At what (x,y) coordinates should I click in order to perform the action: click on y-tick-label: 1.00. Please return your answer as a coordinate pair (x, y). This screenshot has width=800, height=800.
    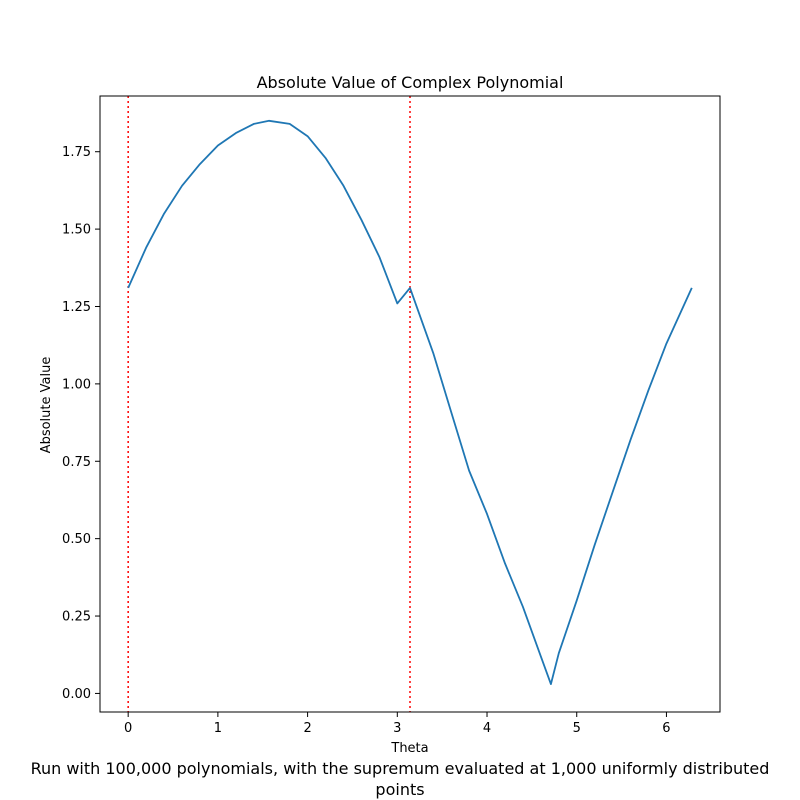
    Looking at the image, I should click on (76, 384).